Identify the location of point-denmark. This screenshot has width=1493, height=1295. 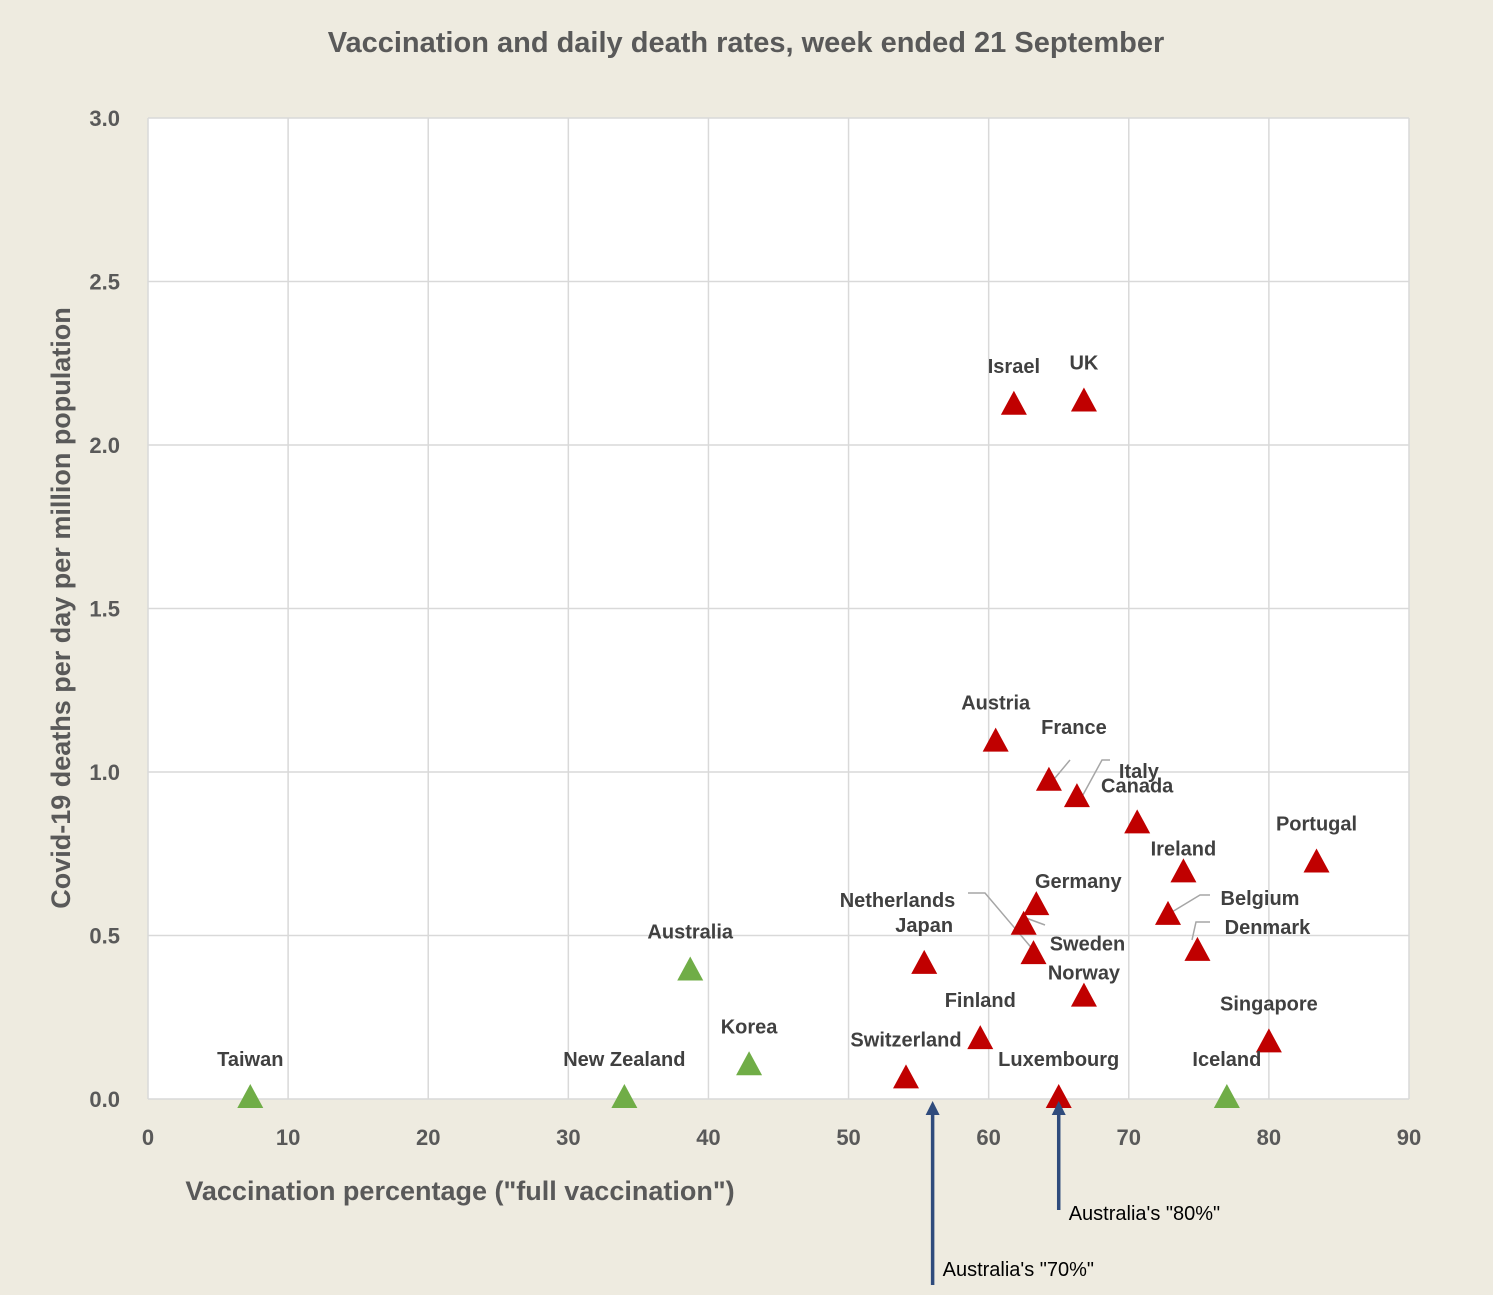
(1197, 948).